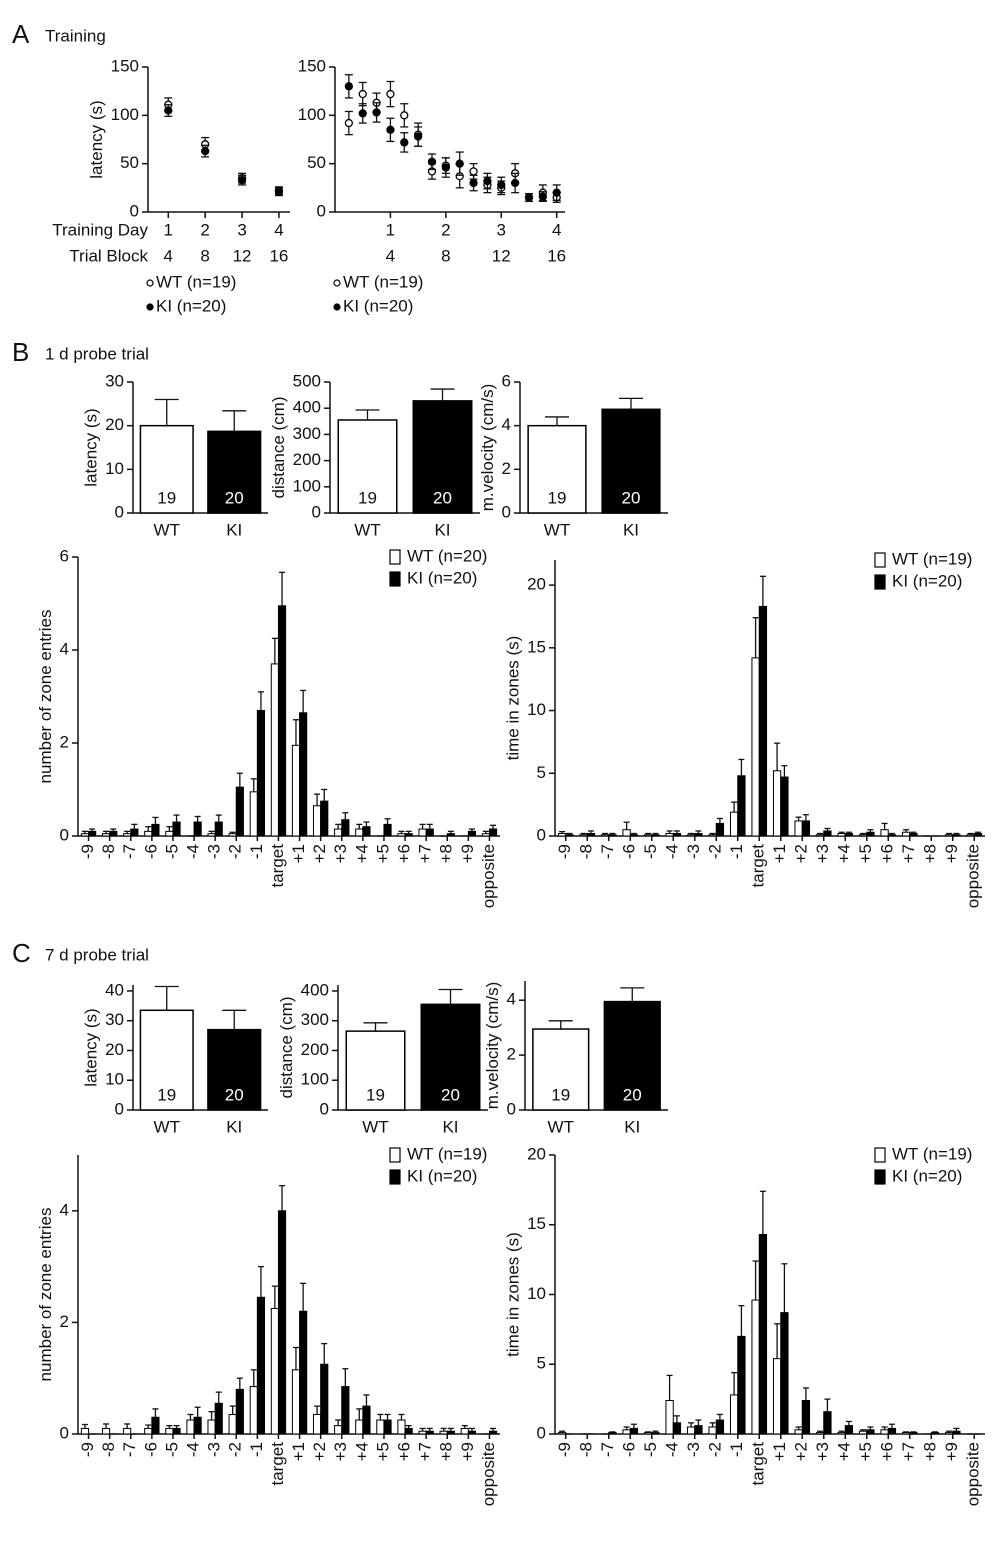 This screenshot has height=1543, width=1000. Describe the element at coordinates (21, 34) in the screenshot. I see `panel-letter: A` at that location.